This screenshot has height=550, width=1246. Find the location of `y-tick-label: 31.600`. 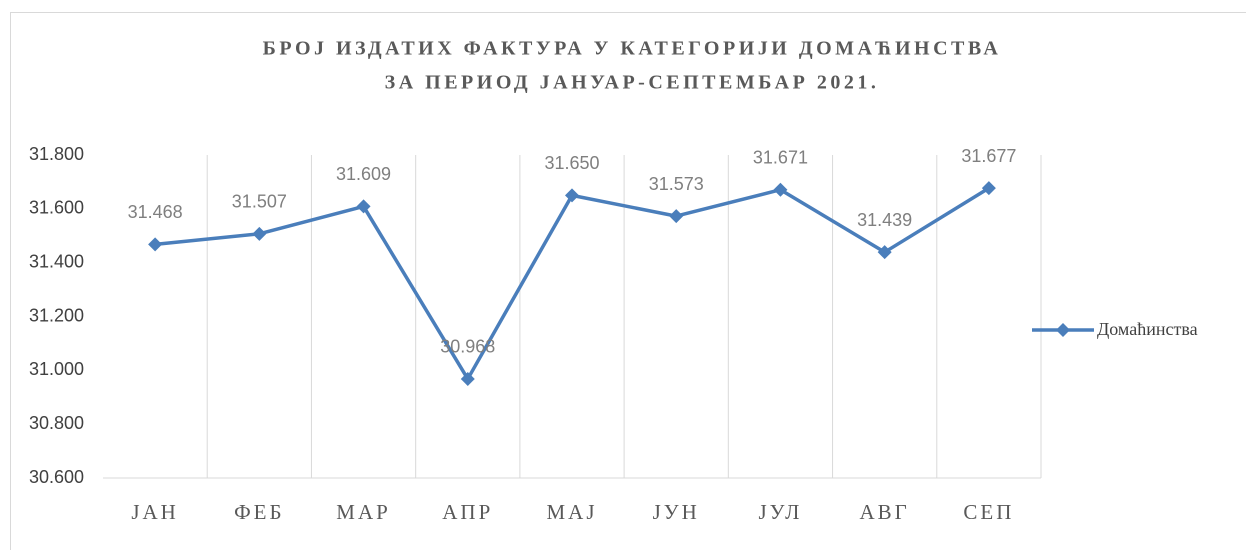

y-tick-label: 31.600 is located at coordinates (56, 208).